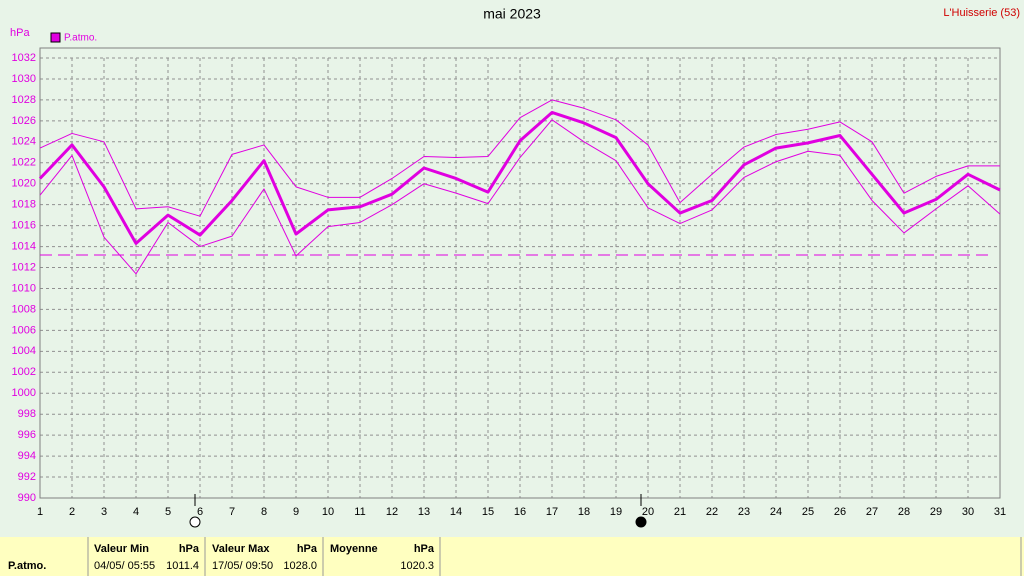 The image size is (1024, 576). What do you see at coordinates (182, 566) in the screenshot?
I see `col-value: 1011.4` at bounding box center [182, 566].